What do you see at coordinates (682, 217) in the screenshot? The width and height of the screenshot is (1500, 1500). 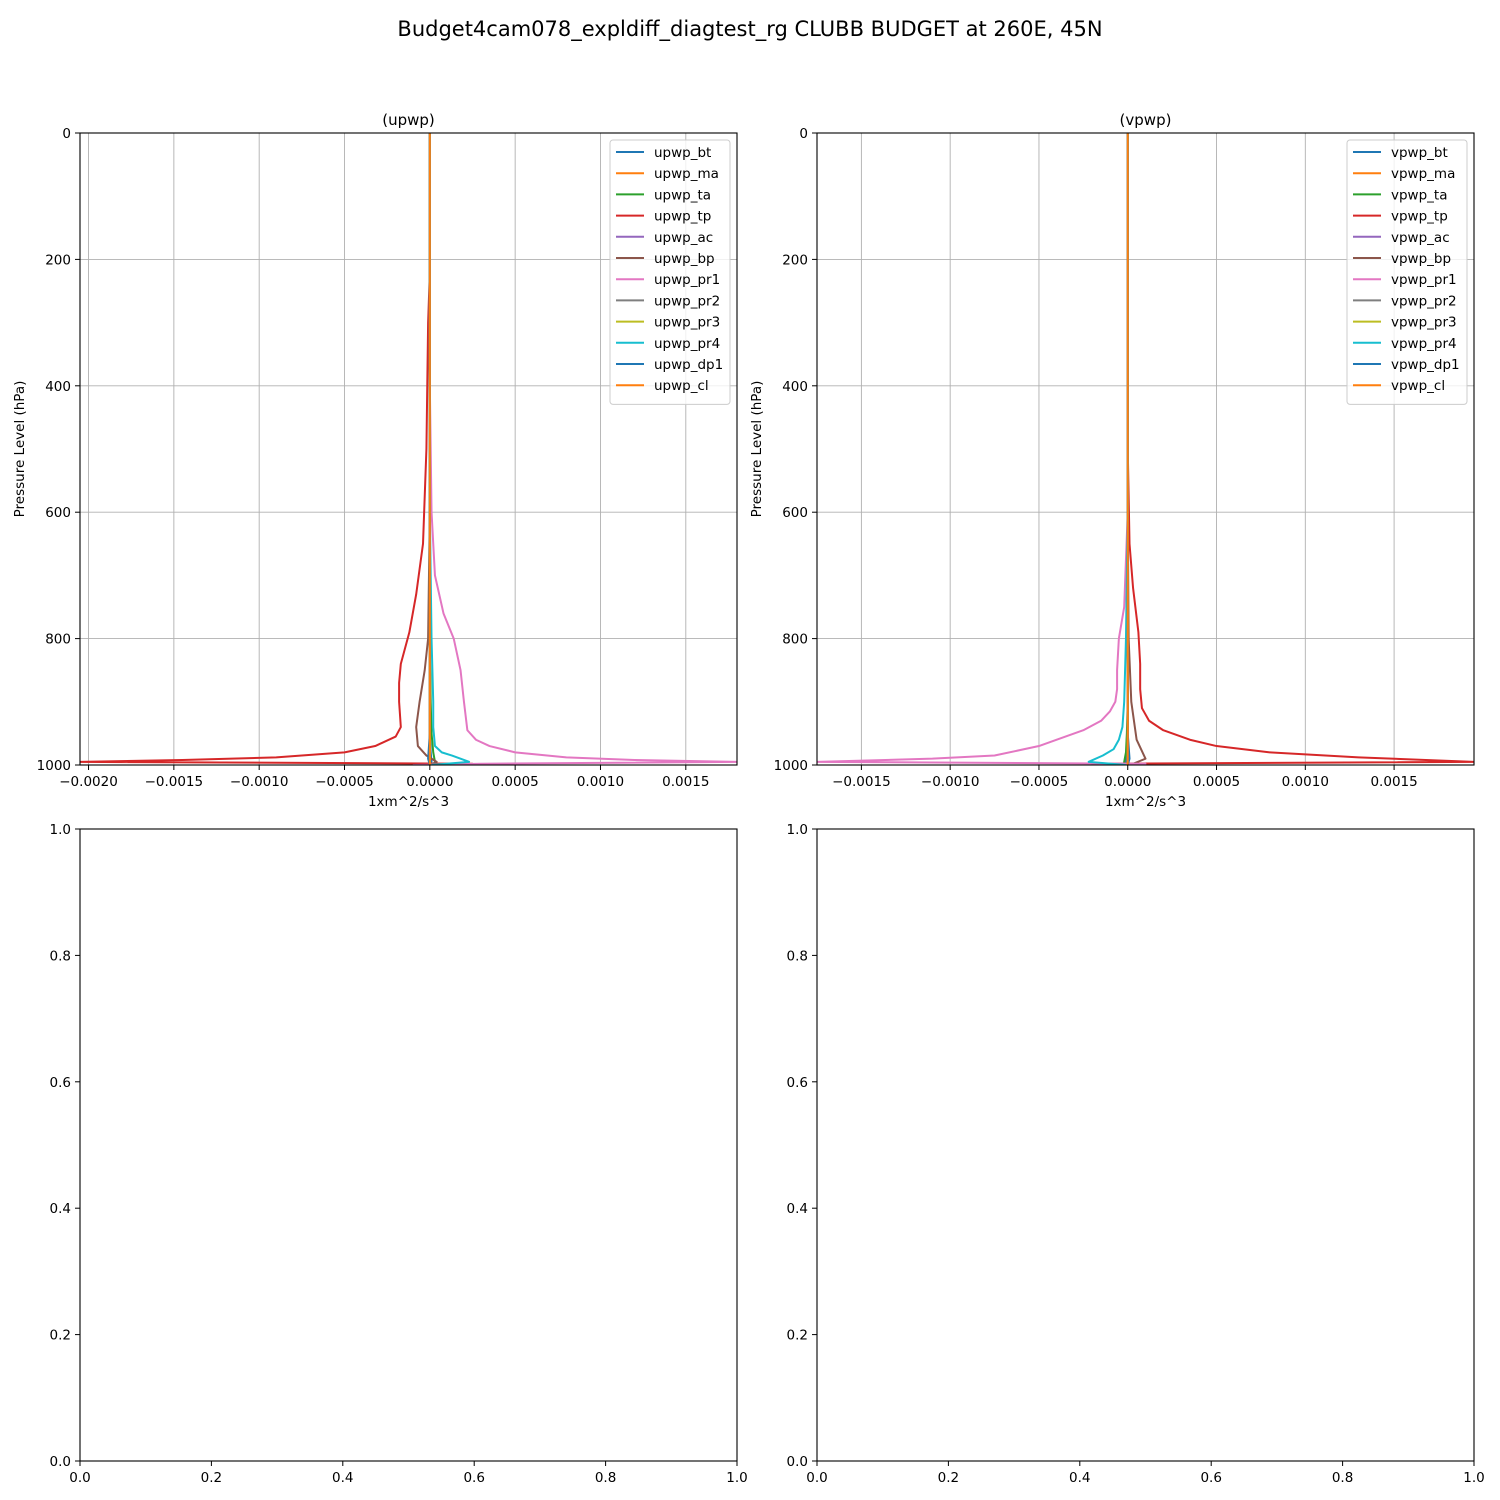 I see `legend-label: upwp_tp` at bounding box center [682, 217].